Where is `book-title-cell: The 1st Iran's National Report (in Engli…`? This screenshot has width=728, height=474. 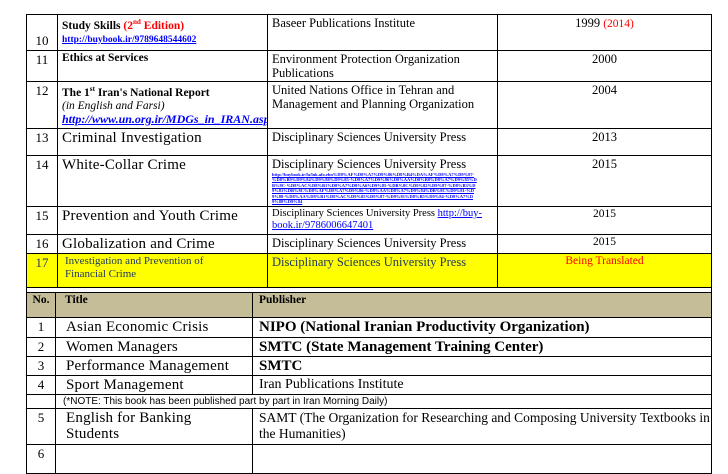 book-title-cell: The 1st Iran's National Report (in Engli… is located at coordinates (162, 105).